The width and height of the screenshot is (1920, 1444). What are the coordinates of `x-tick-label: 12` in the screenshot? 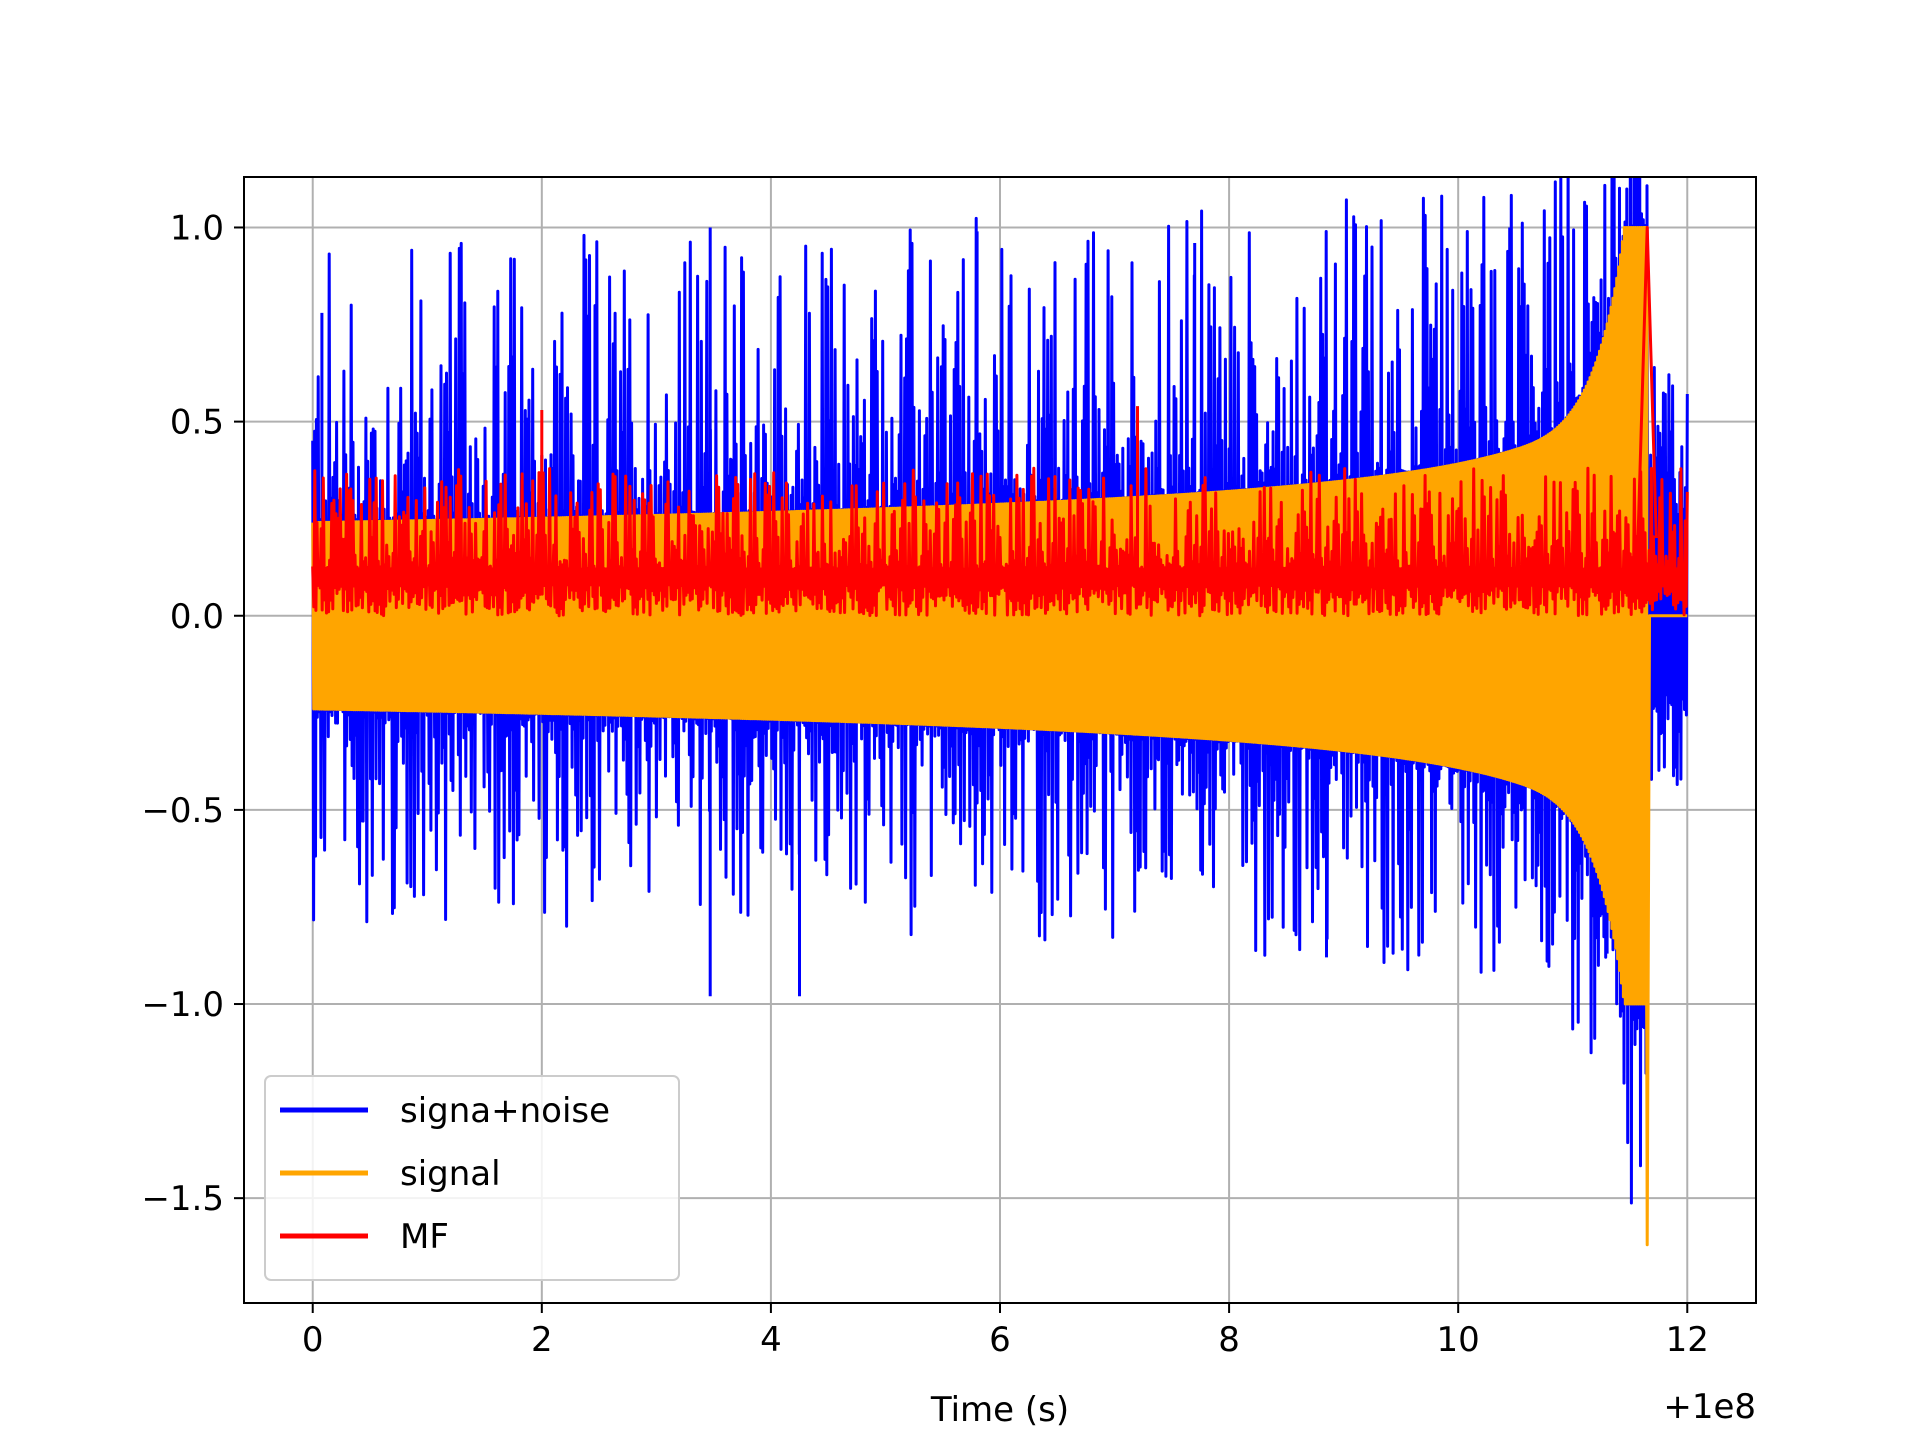 It's located at (1687, 1340).